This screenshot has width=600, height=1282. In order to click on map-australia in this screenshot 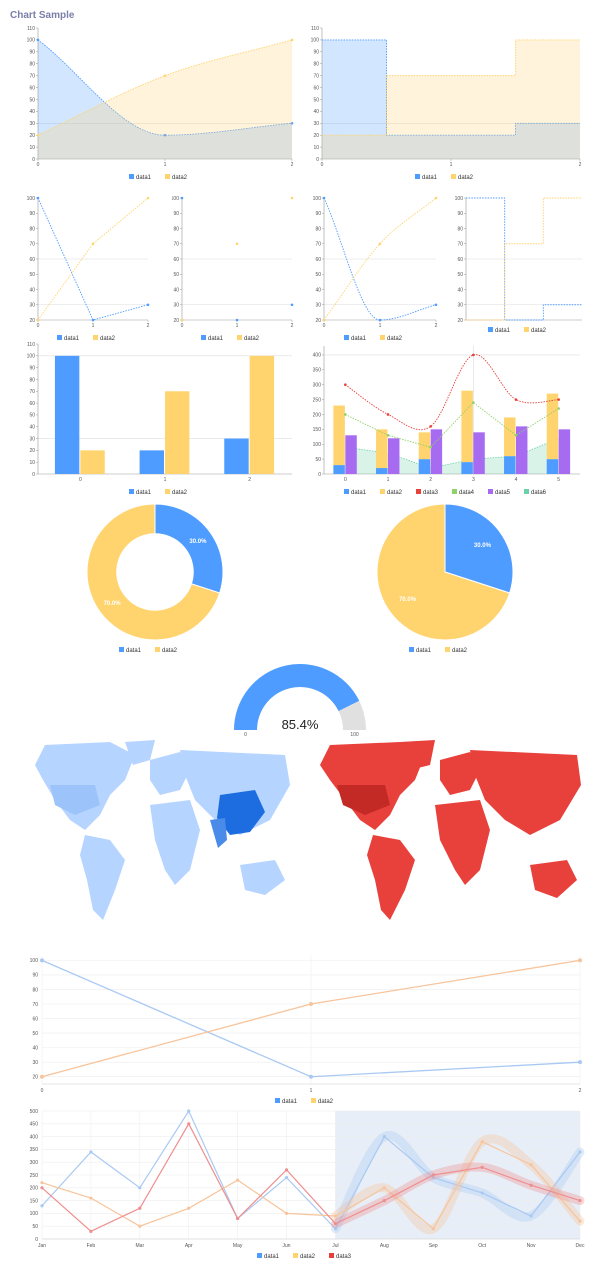, I will do `click(262, 877)`.